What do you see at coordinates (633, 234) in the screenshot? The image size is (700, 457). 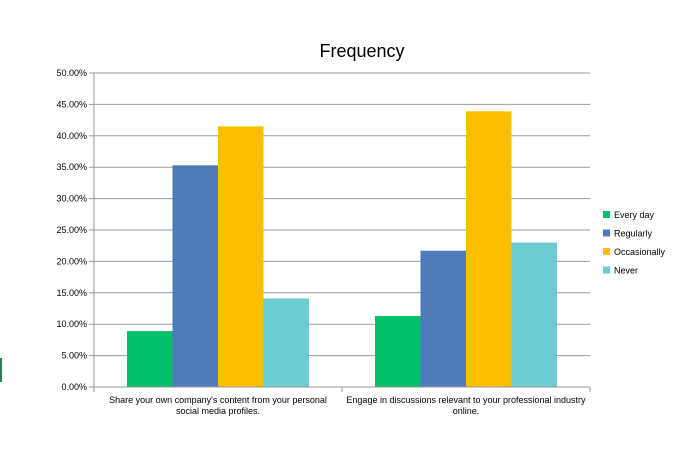 I see `legend-label: Regularly` at bounding box center [633, 234].